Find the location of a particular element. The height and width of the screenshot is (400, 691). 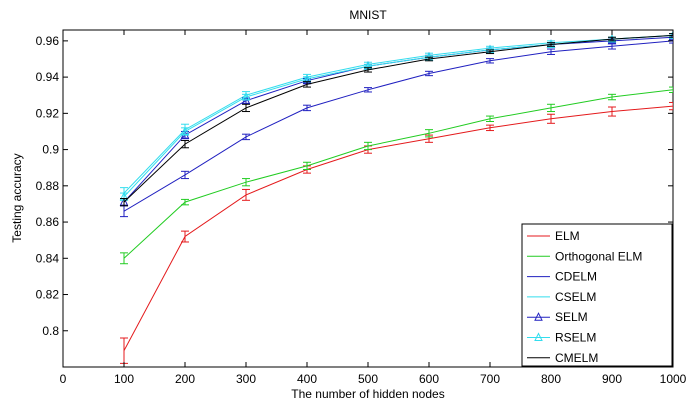

legend-label: Orthogonal ELM is located at coordinates (598, 256).